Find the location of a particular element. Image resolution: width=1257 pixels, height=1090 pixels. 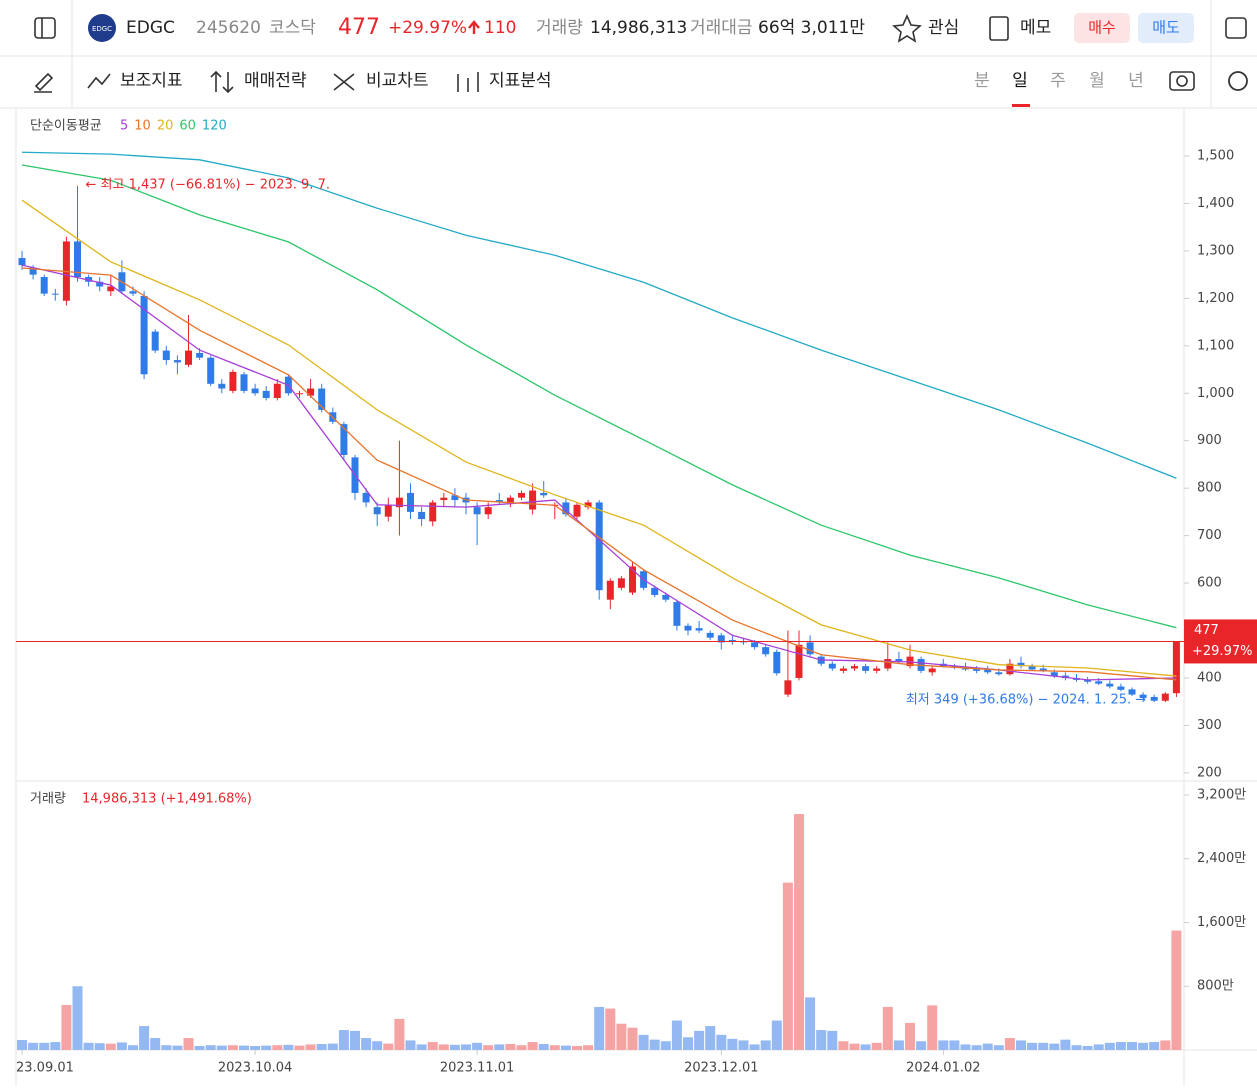

period: 월 is located at coordinates (1097, 81).